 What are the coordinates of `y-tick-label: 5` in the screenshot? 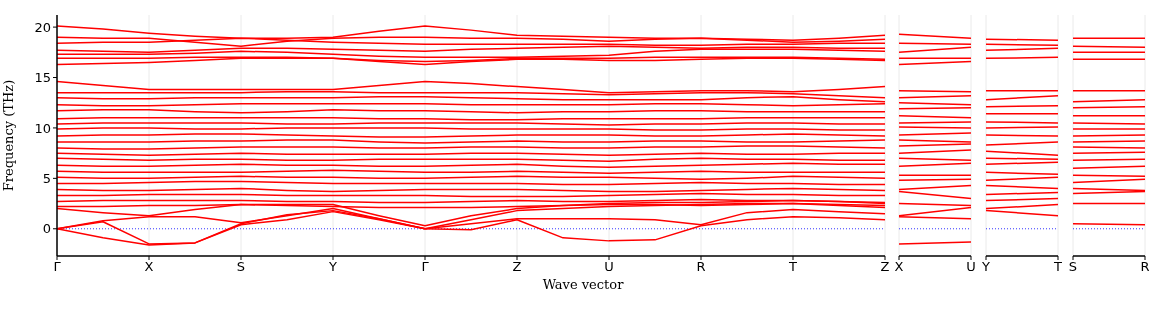 It's located at (46, 178).